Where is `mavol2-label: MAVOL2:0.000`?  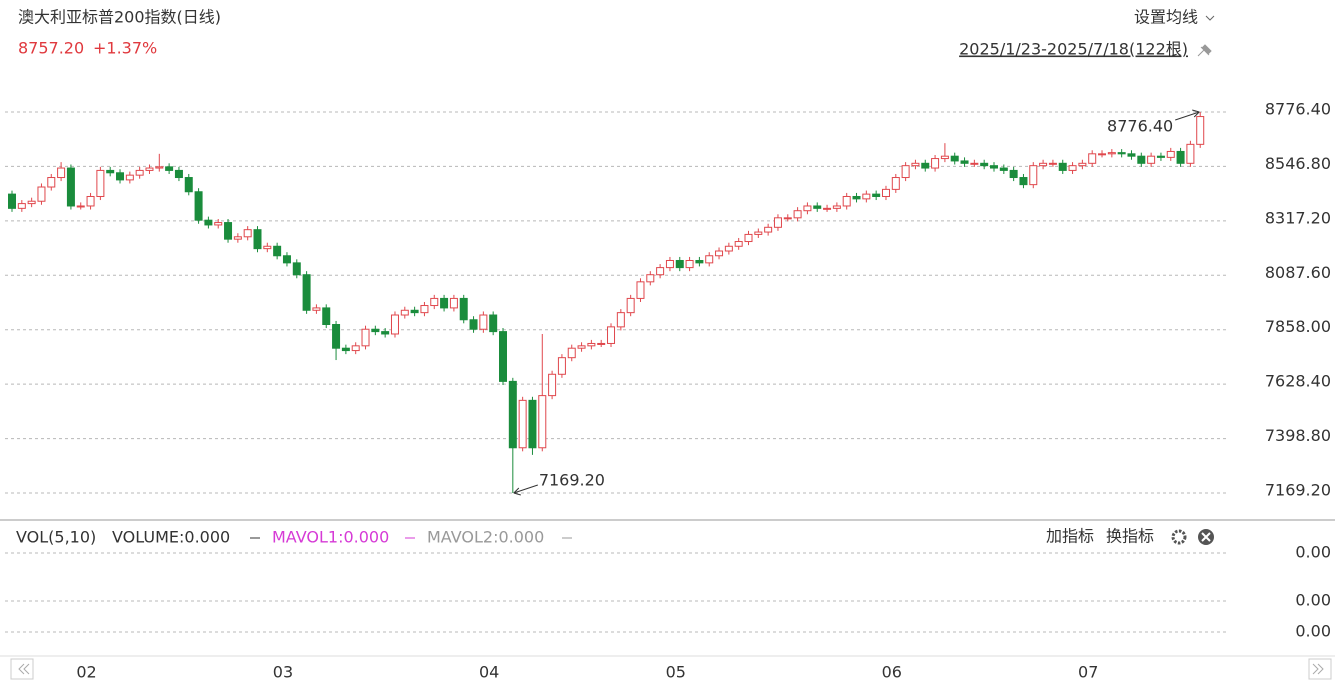 mavol2-label: MAVOL2:0.000 is located at coordinates (485, 537).